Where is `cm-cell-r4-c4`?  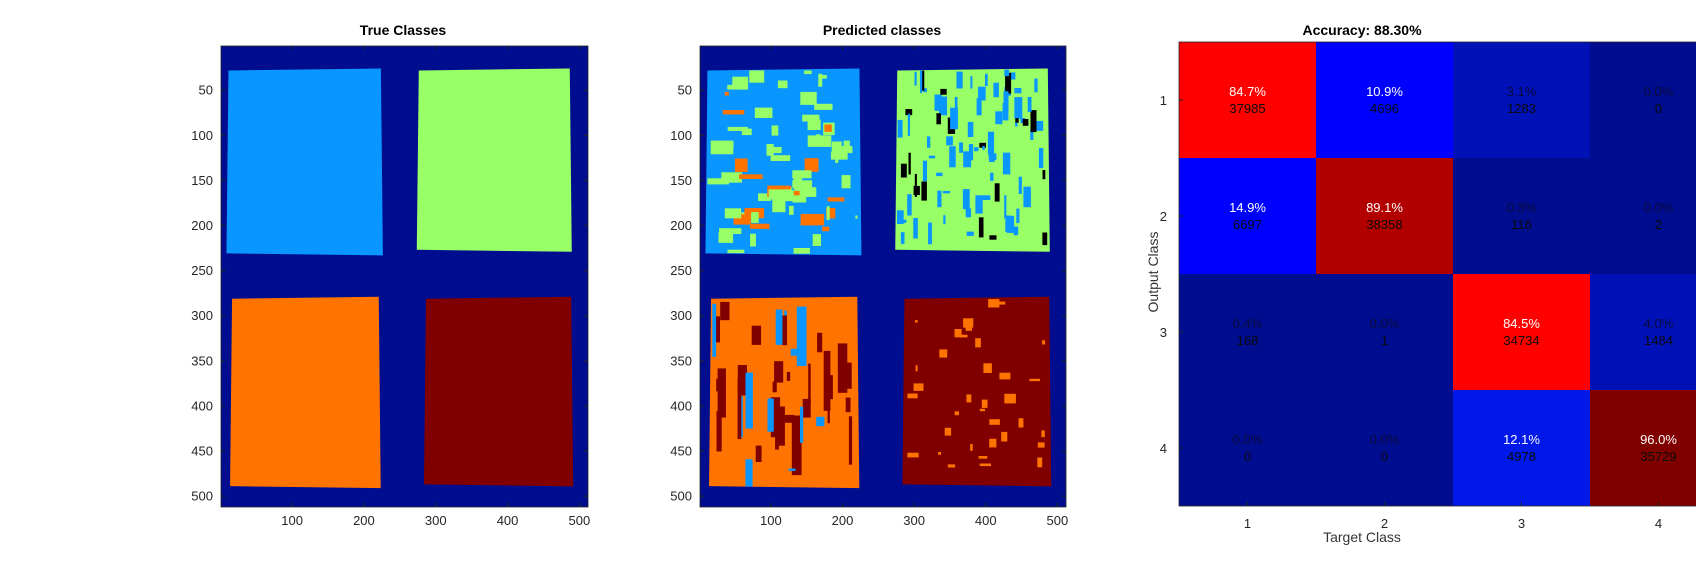
cm-cell-r4-c4 is located at coordinates (1643, 448).